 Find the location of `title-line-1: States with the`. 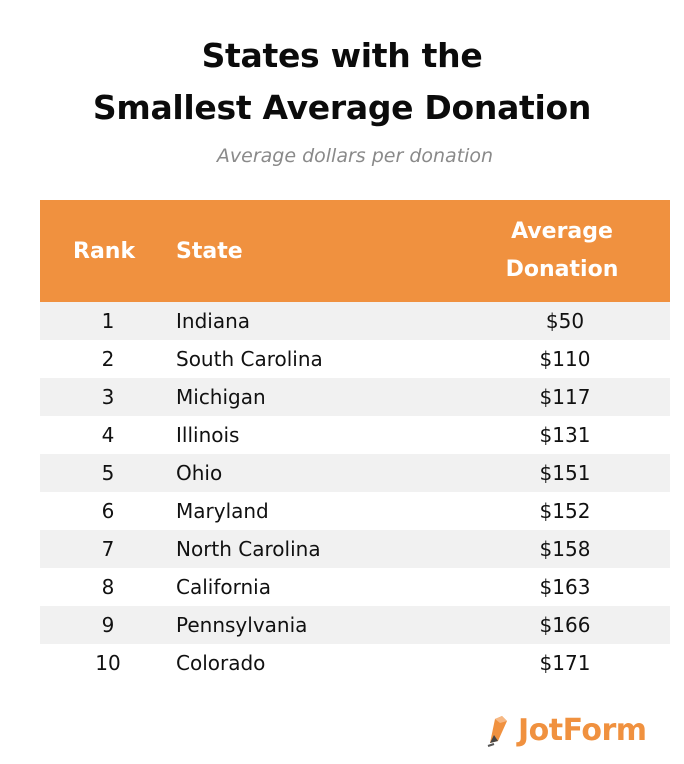

title-line-1: States with the is located at coordinates (342, 55).